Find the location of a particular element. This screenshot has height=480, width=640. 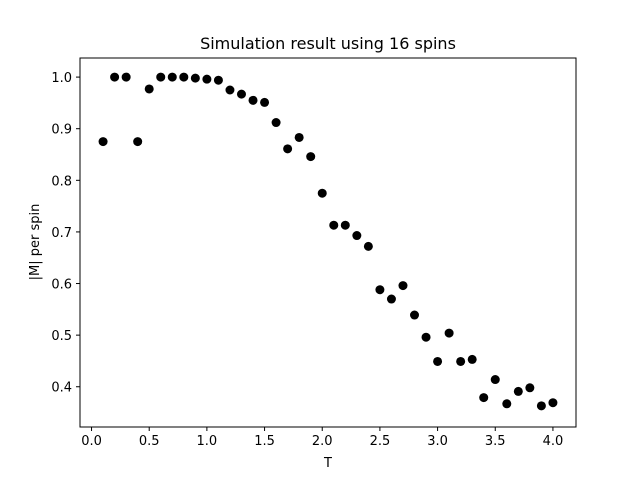

y-tick-label: 0.7 is located at coordinates (61, 233).